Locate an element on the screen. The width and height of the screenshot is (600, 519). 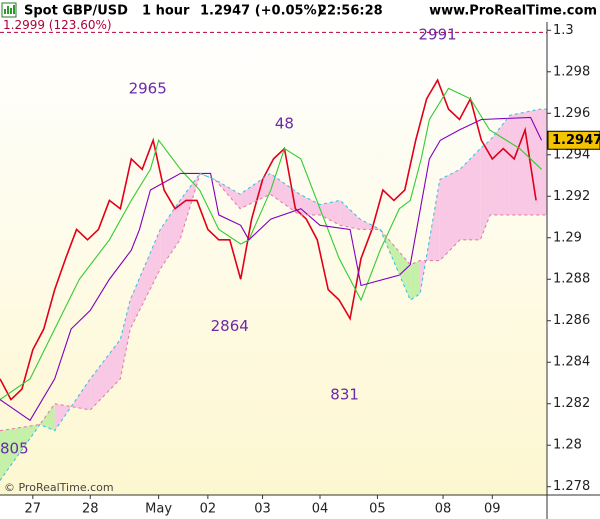
last-price-box is located at coordinates (573, 140).